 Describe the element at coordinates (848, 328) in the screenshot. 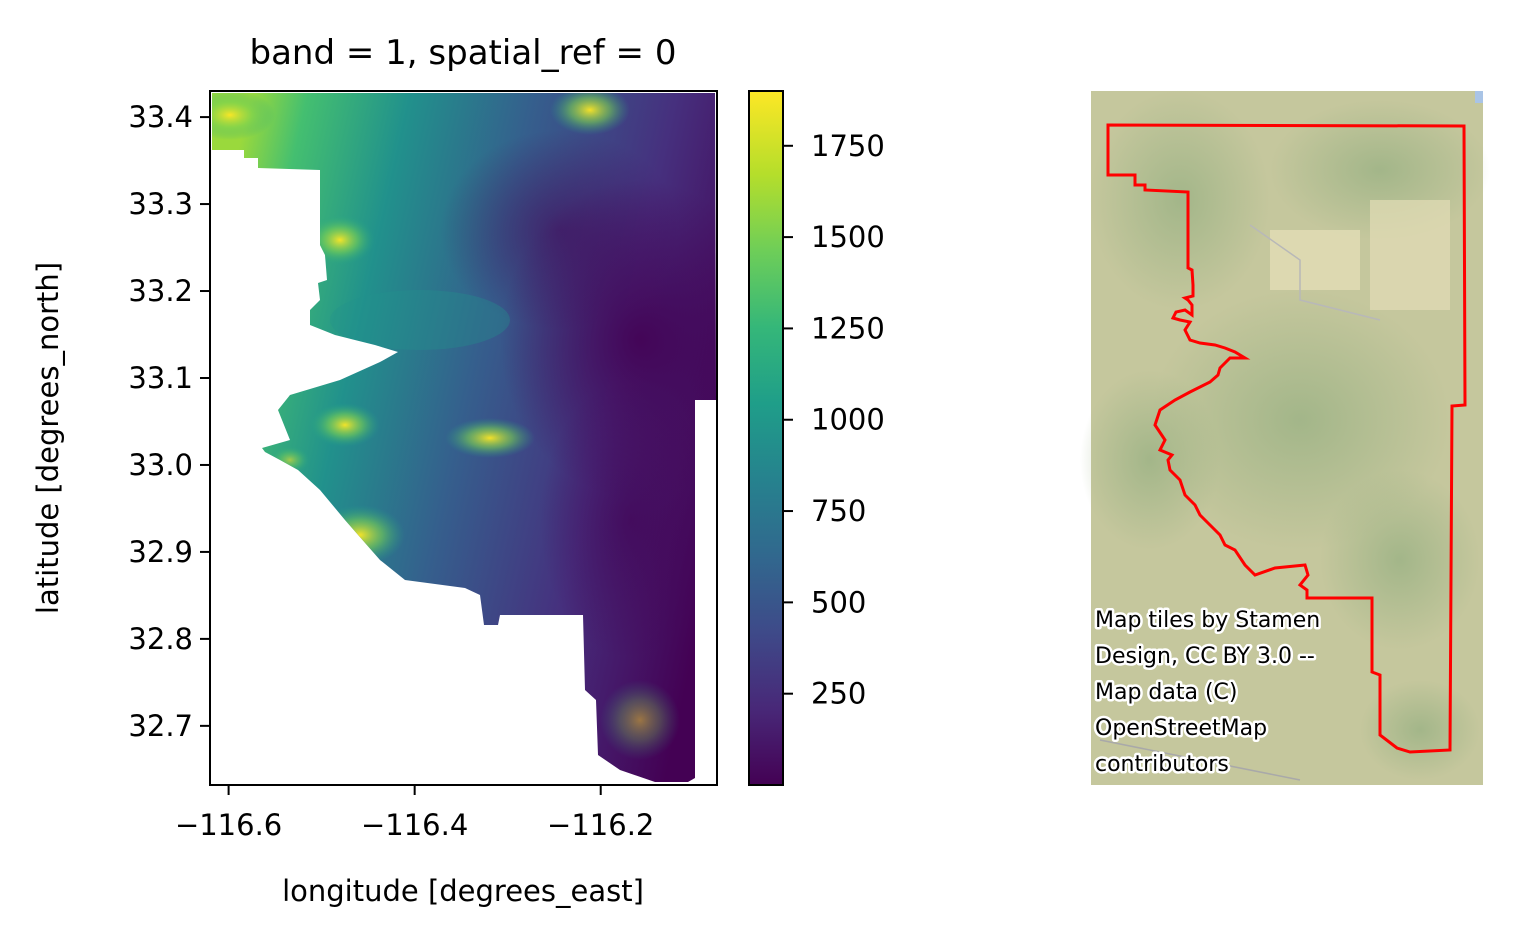

I see `colorbar-tick-label: 1250` at that location.